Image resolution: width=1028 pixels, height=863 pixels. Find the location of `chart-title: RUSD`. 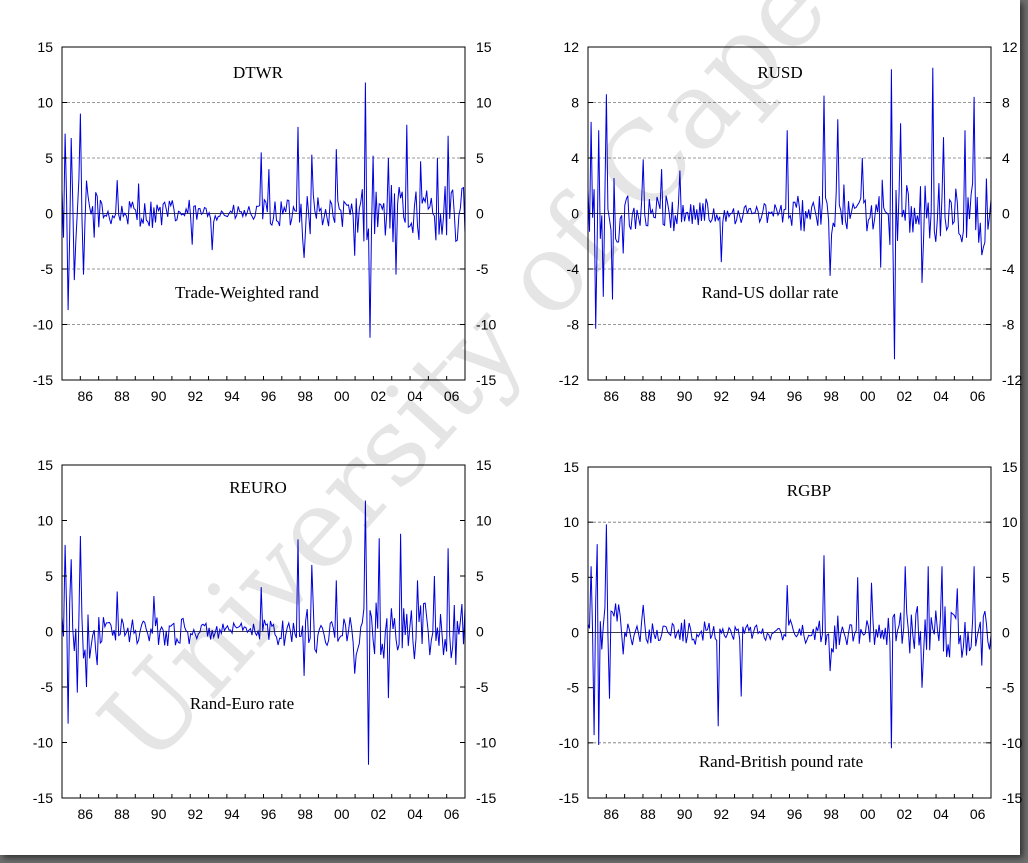

chart-title: RUSD is located at coordinates (779, 72).